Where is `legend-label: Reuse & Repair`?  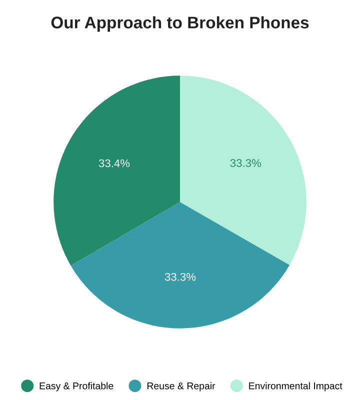 legend-label: Reuse & Repair is located at coordinates (181, 387).